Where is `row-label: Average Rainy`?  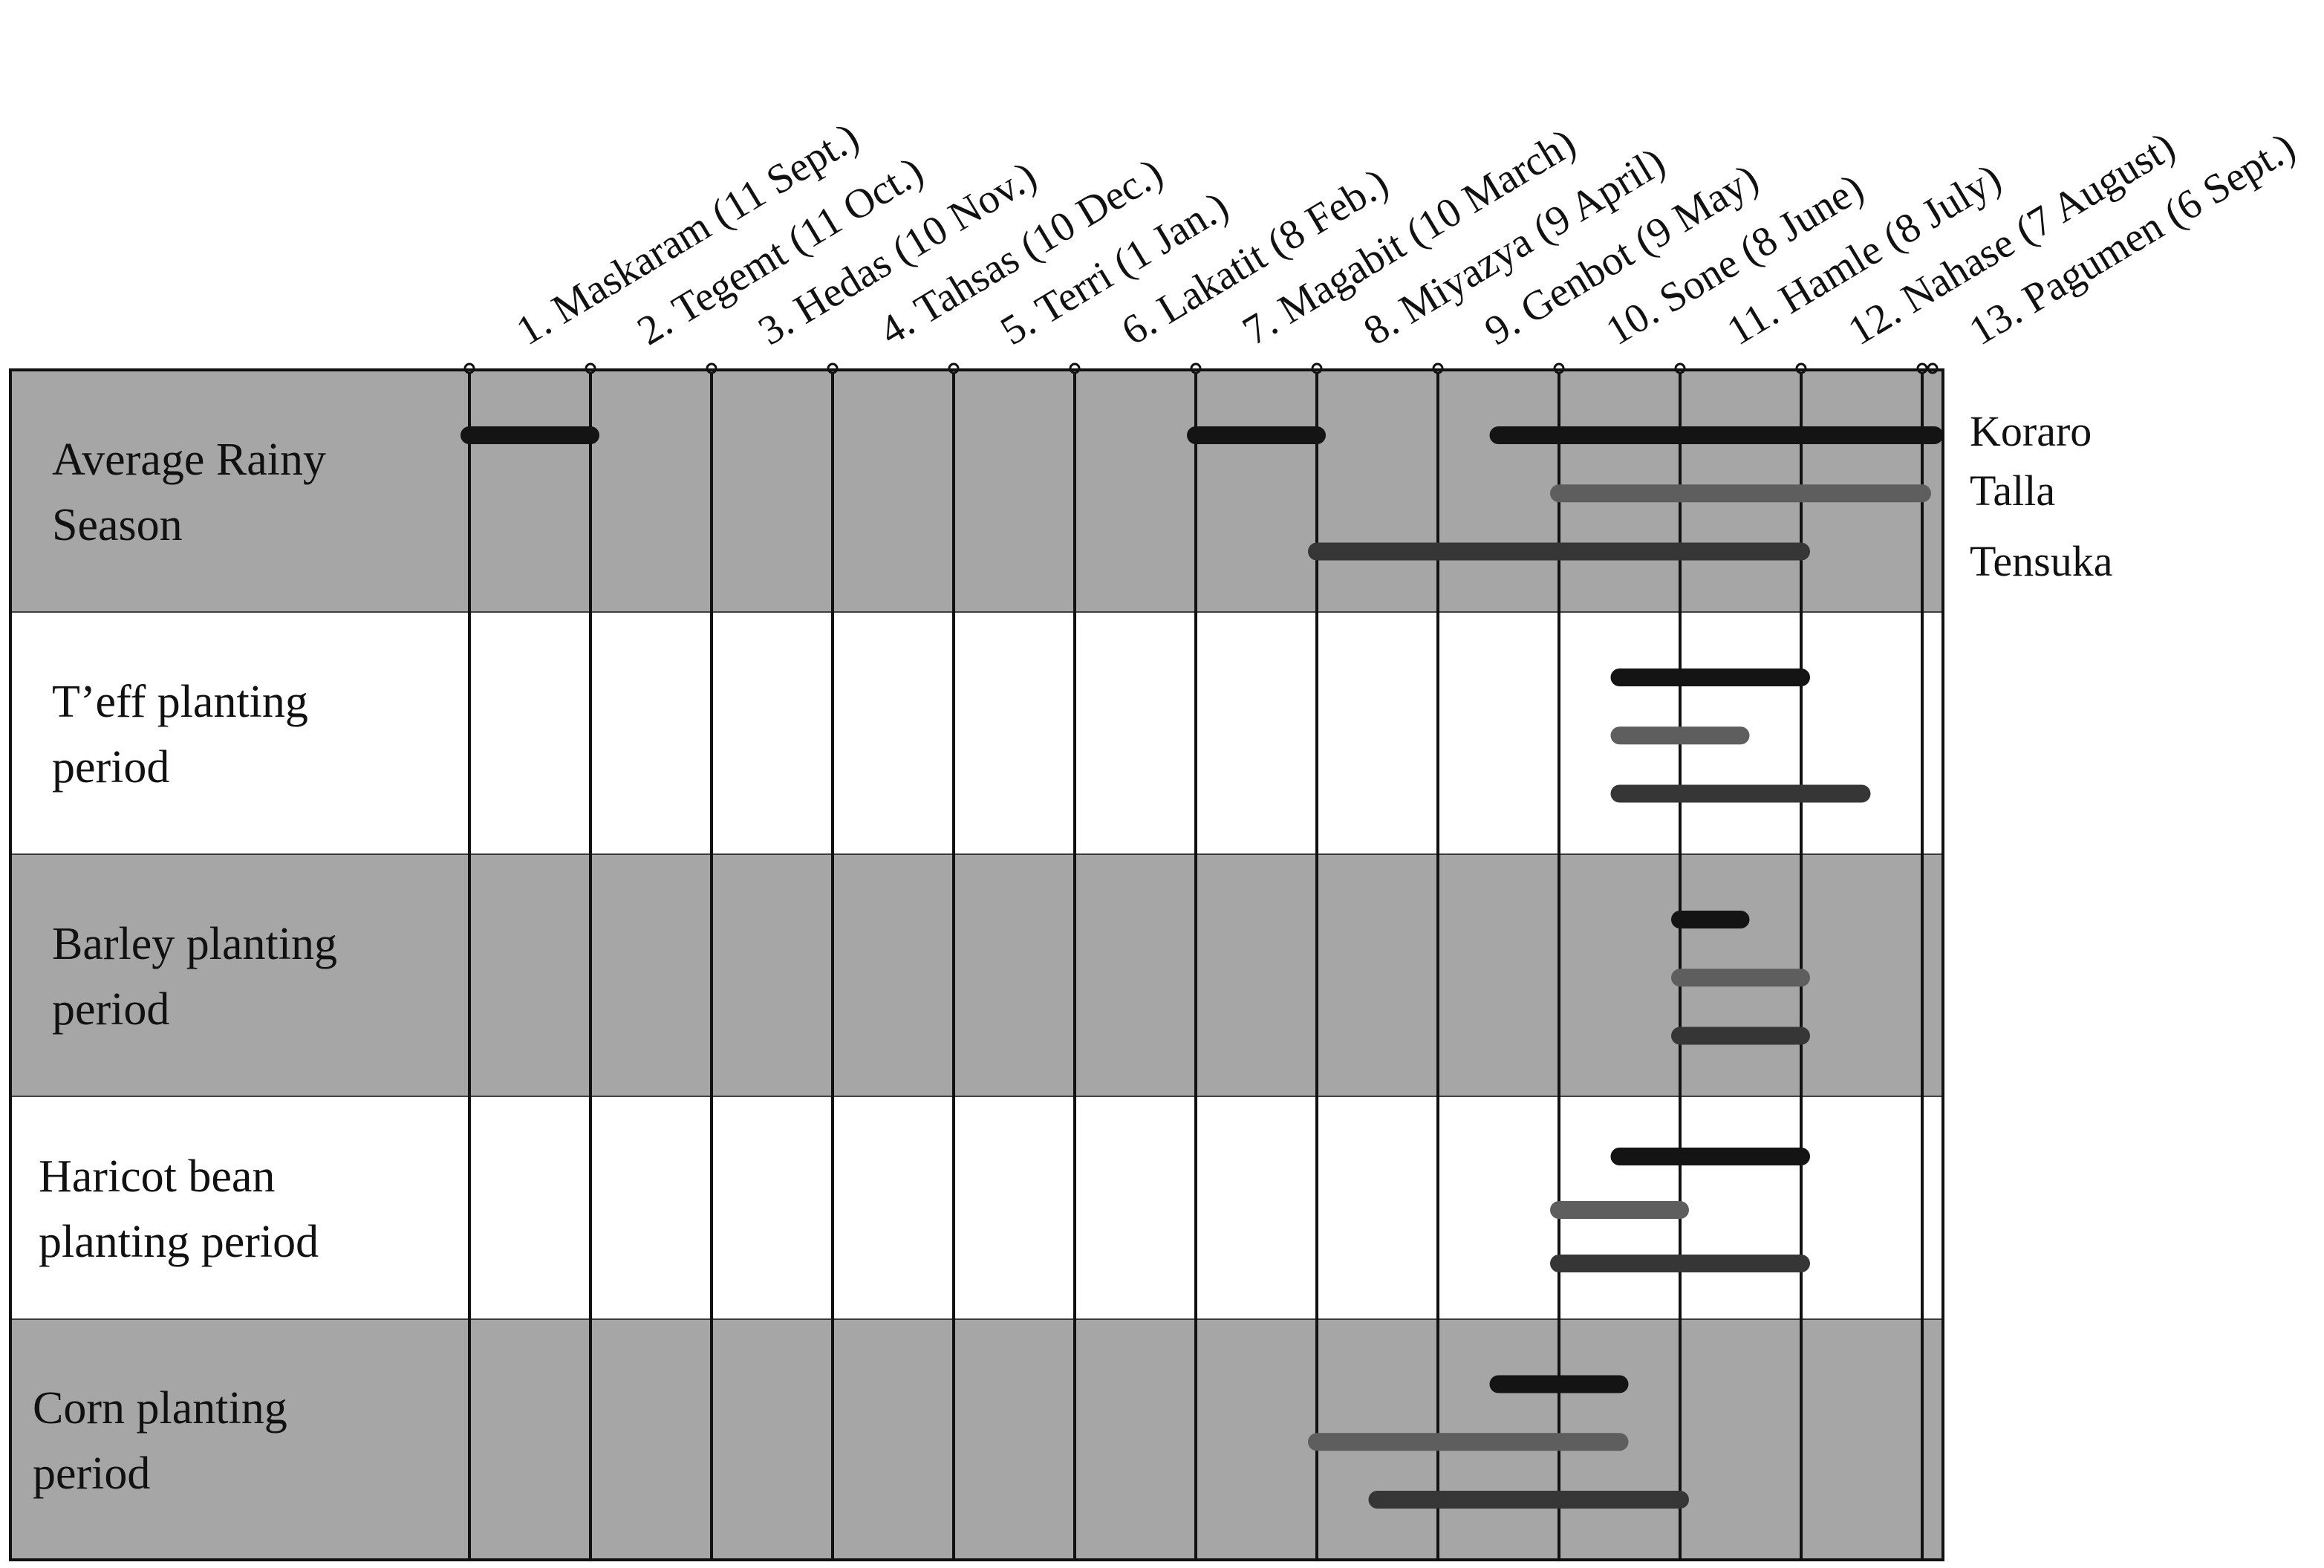 row-label: Average Rainy is located at coordinates (189, 460).